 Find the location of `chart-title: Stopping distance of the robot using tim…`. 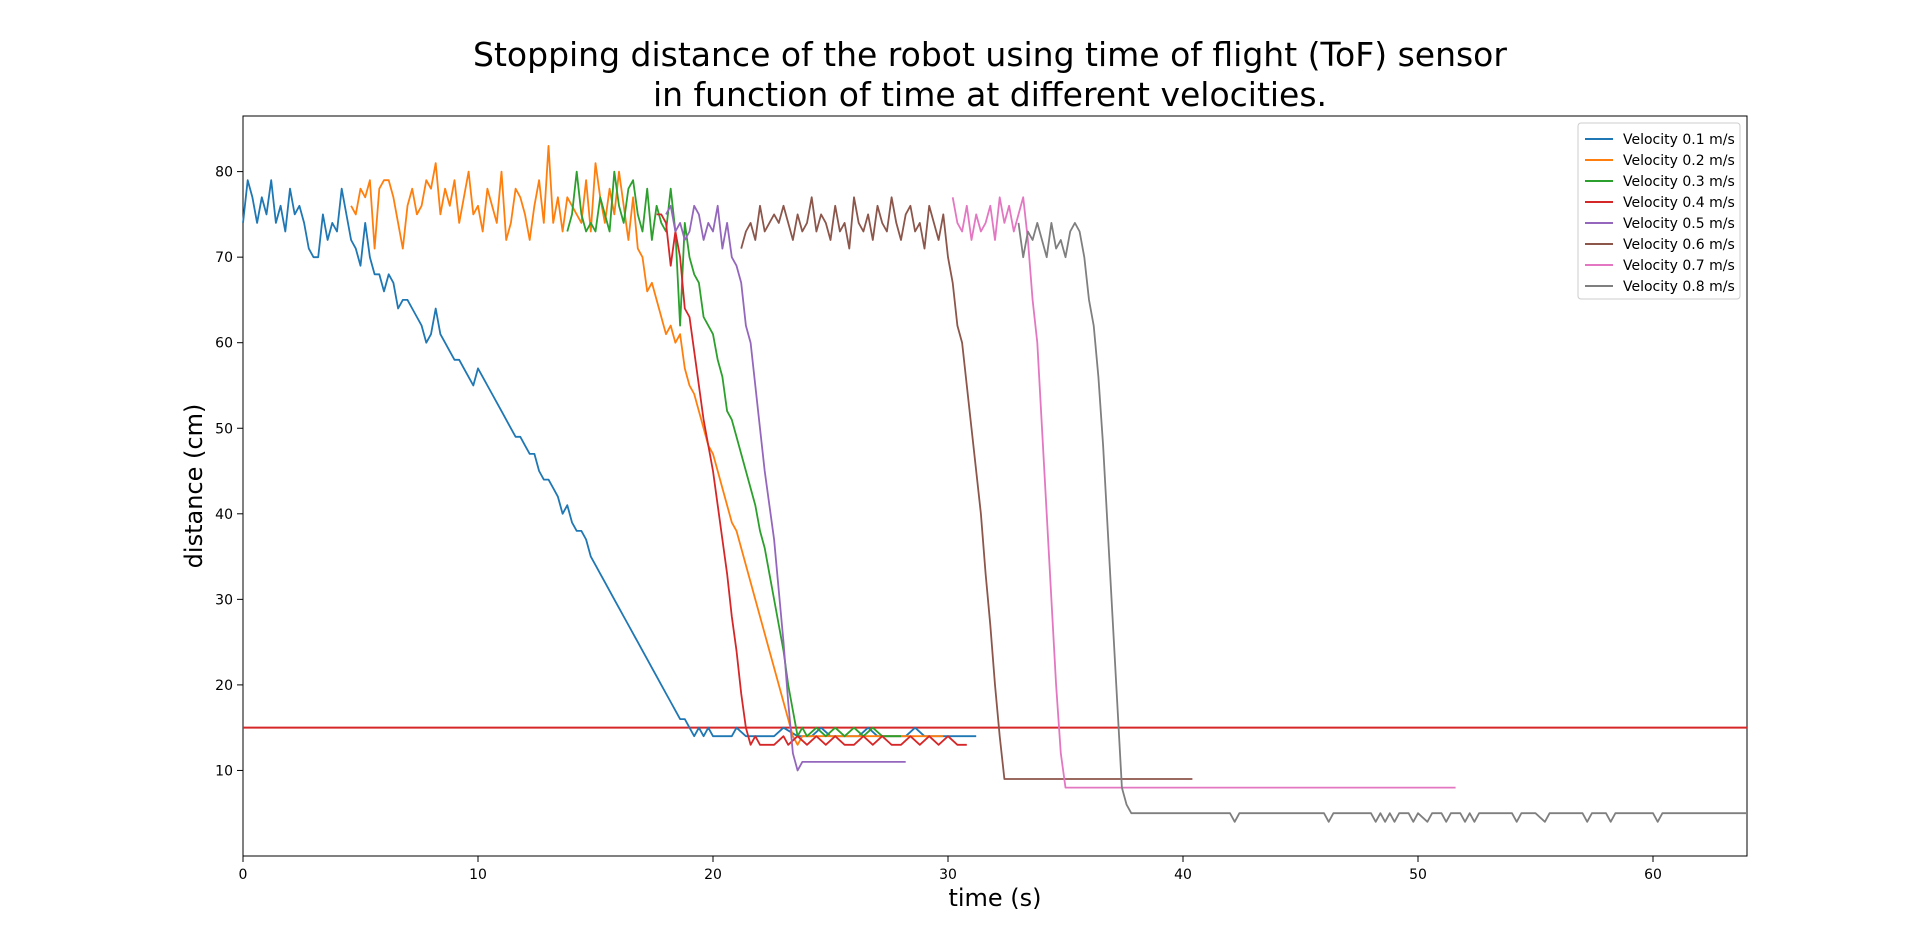

chart-title: Stopping distance of the robot using tim… is located at coordinates (990, 74).